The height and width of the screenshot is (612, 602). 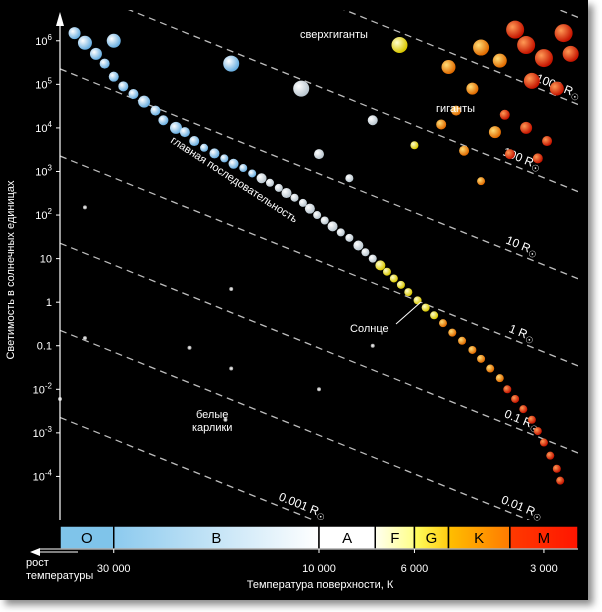 What do you see at coordinates (231, 368) in the screenshot?
I see `star-point-белые-карлики-4` at bounding box center [231, 368].